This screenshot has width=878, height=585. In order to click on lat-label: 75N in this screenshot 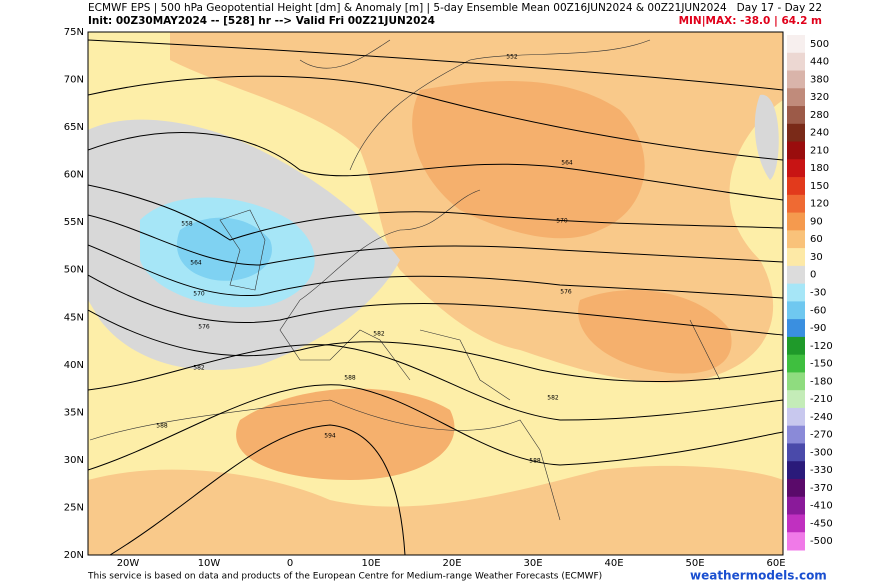, I will do `click(74, 32)`.